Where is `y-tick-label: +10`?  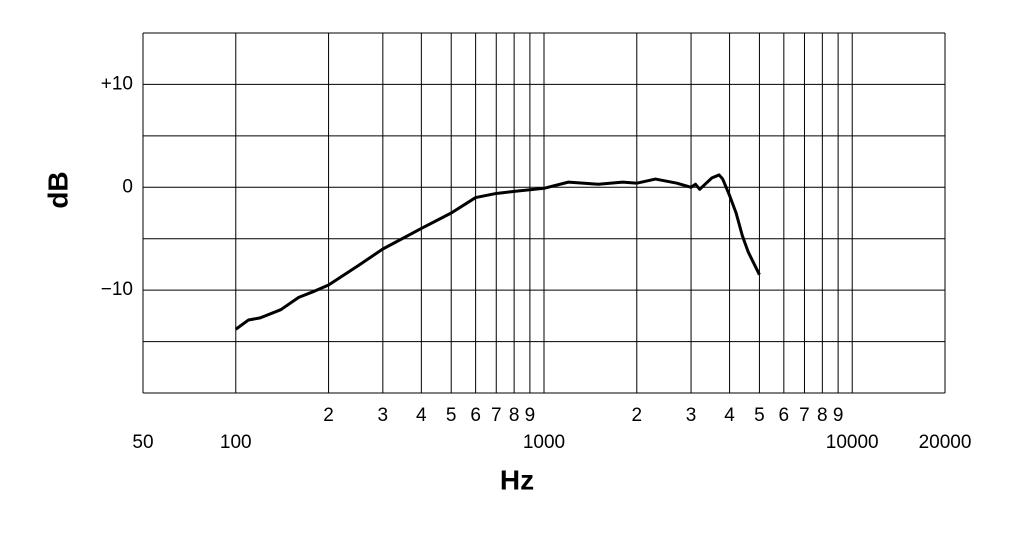 y-tick-label: +10 is located at coordinates (117, 83).